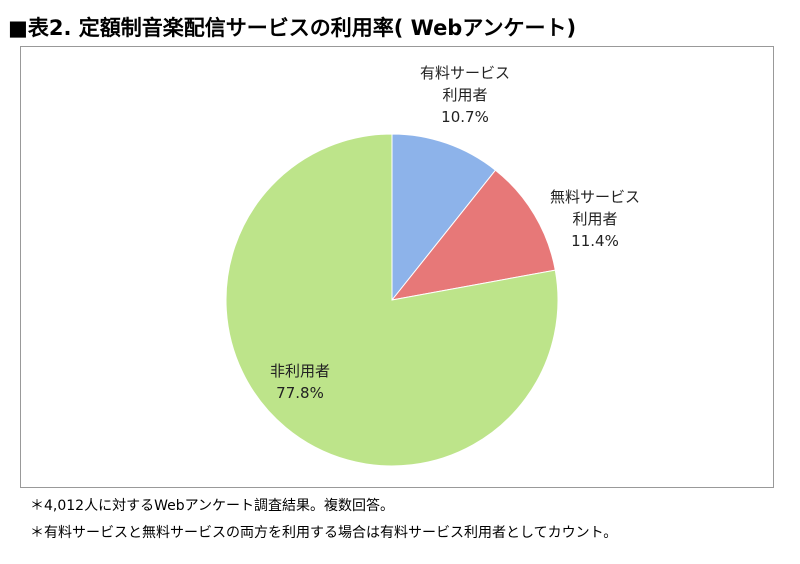 The width and height of the screenshot is (800, 564). What do you see at coordinates (464, 84) in the screenshot?
I see `slice-label: 有料サービス利用者` at bounding box center [464, 84].